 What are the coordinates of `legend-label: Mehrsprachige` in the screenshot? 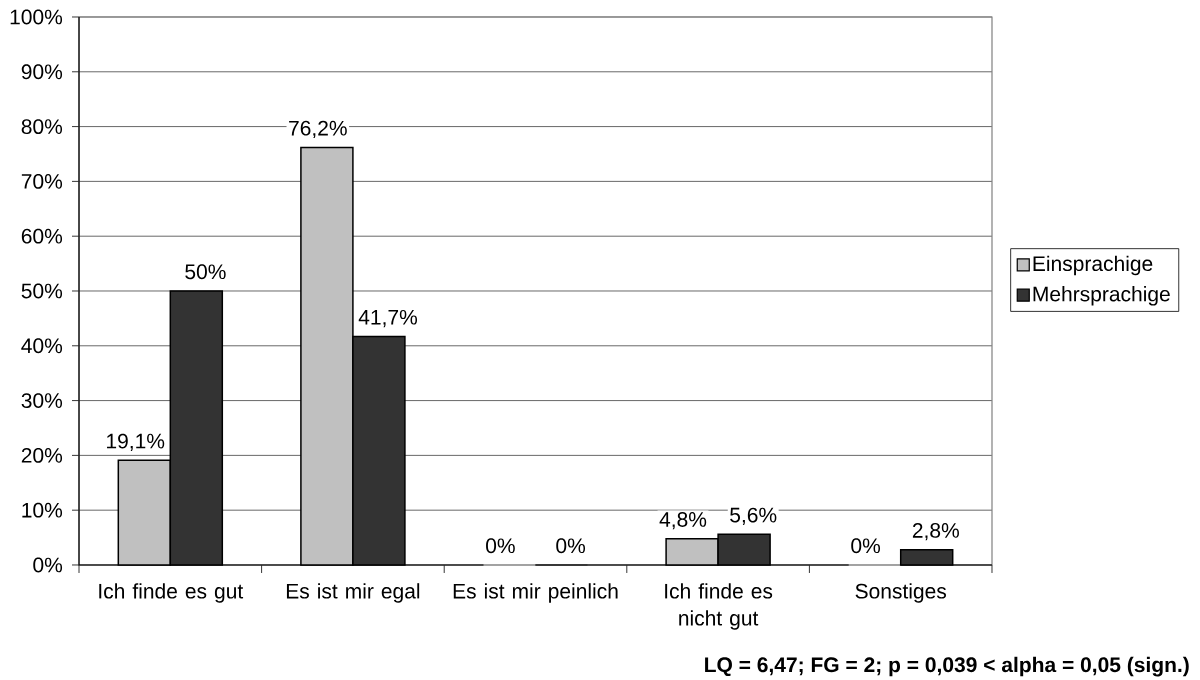 It's located at (1101, 296).